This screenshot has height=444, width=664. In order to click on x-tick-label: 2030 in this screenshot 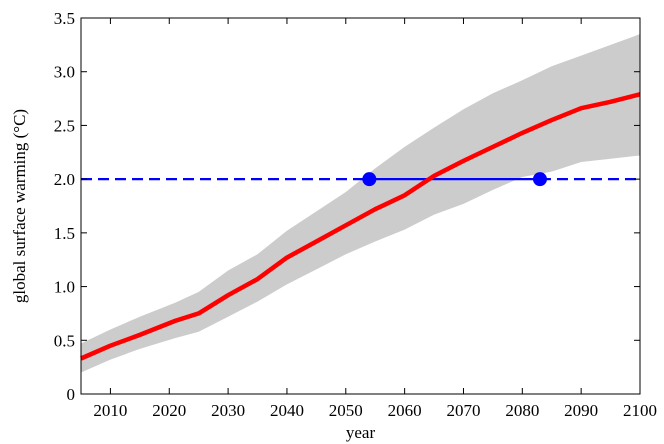, I will do `click(228, 410)`.